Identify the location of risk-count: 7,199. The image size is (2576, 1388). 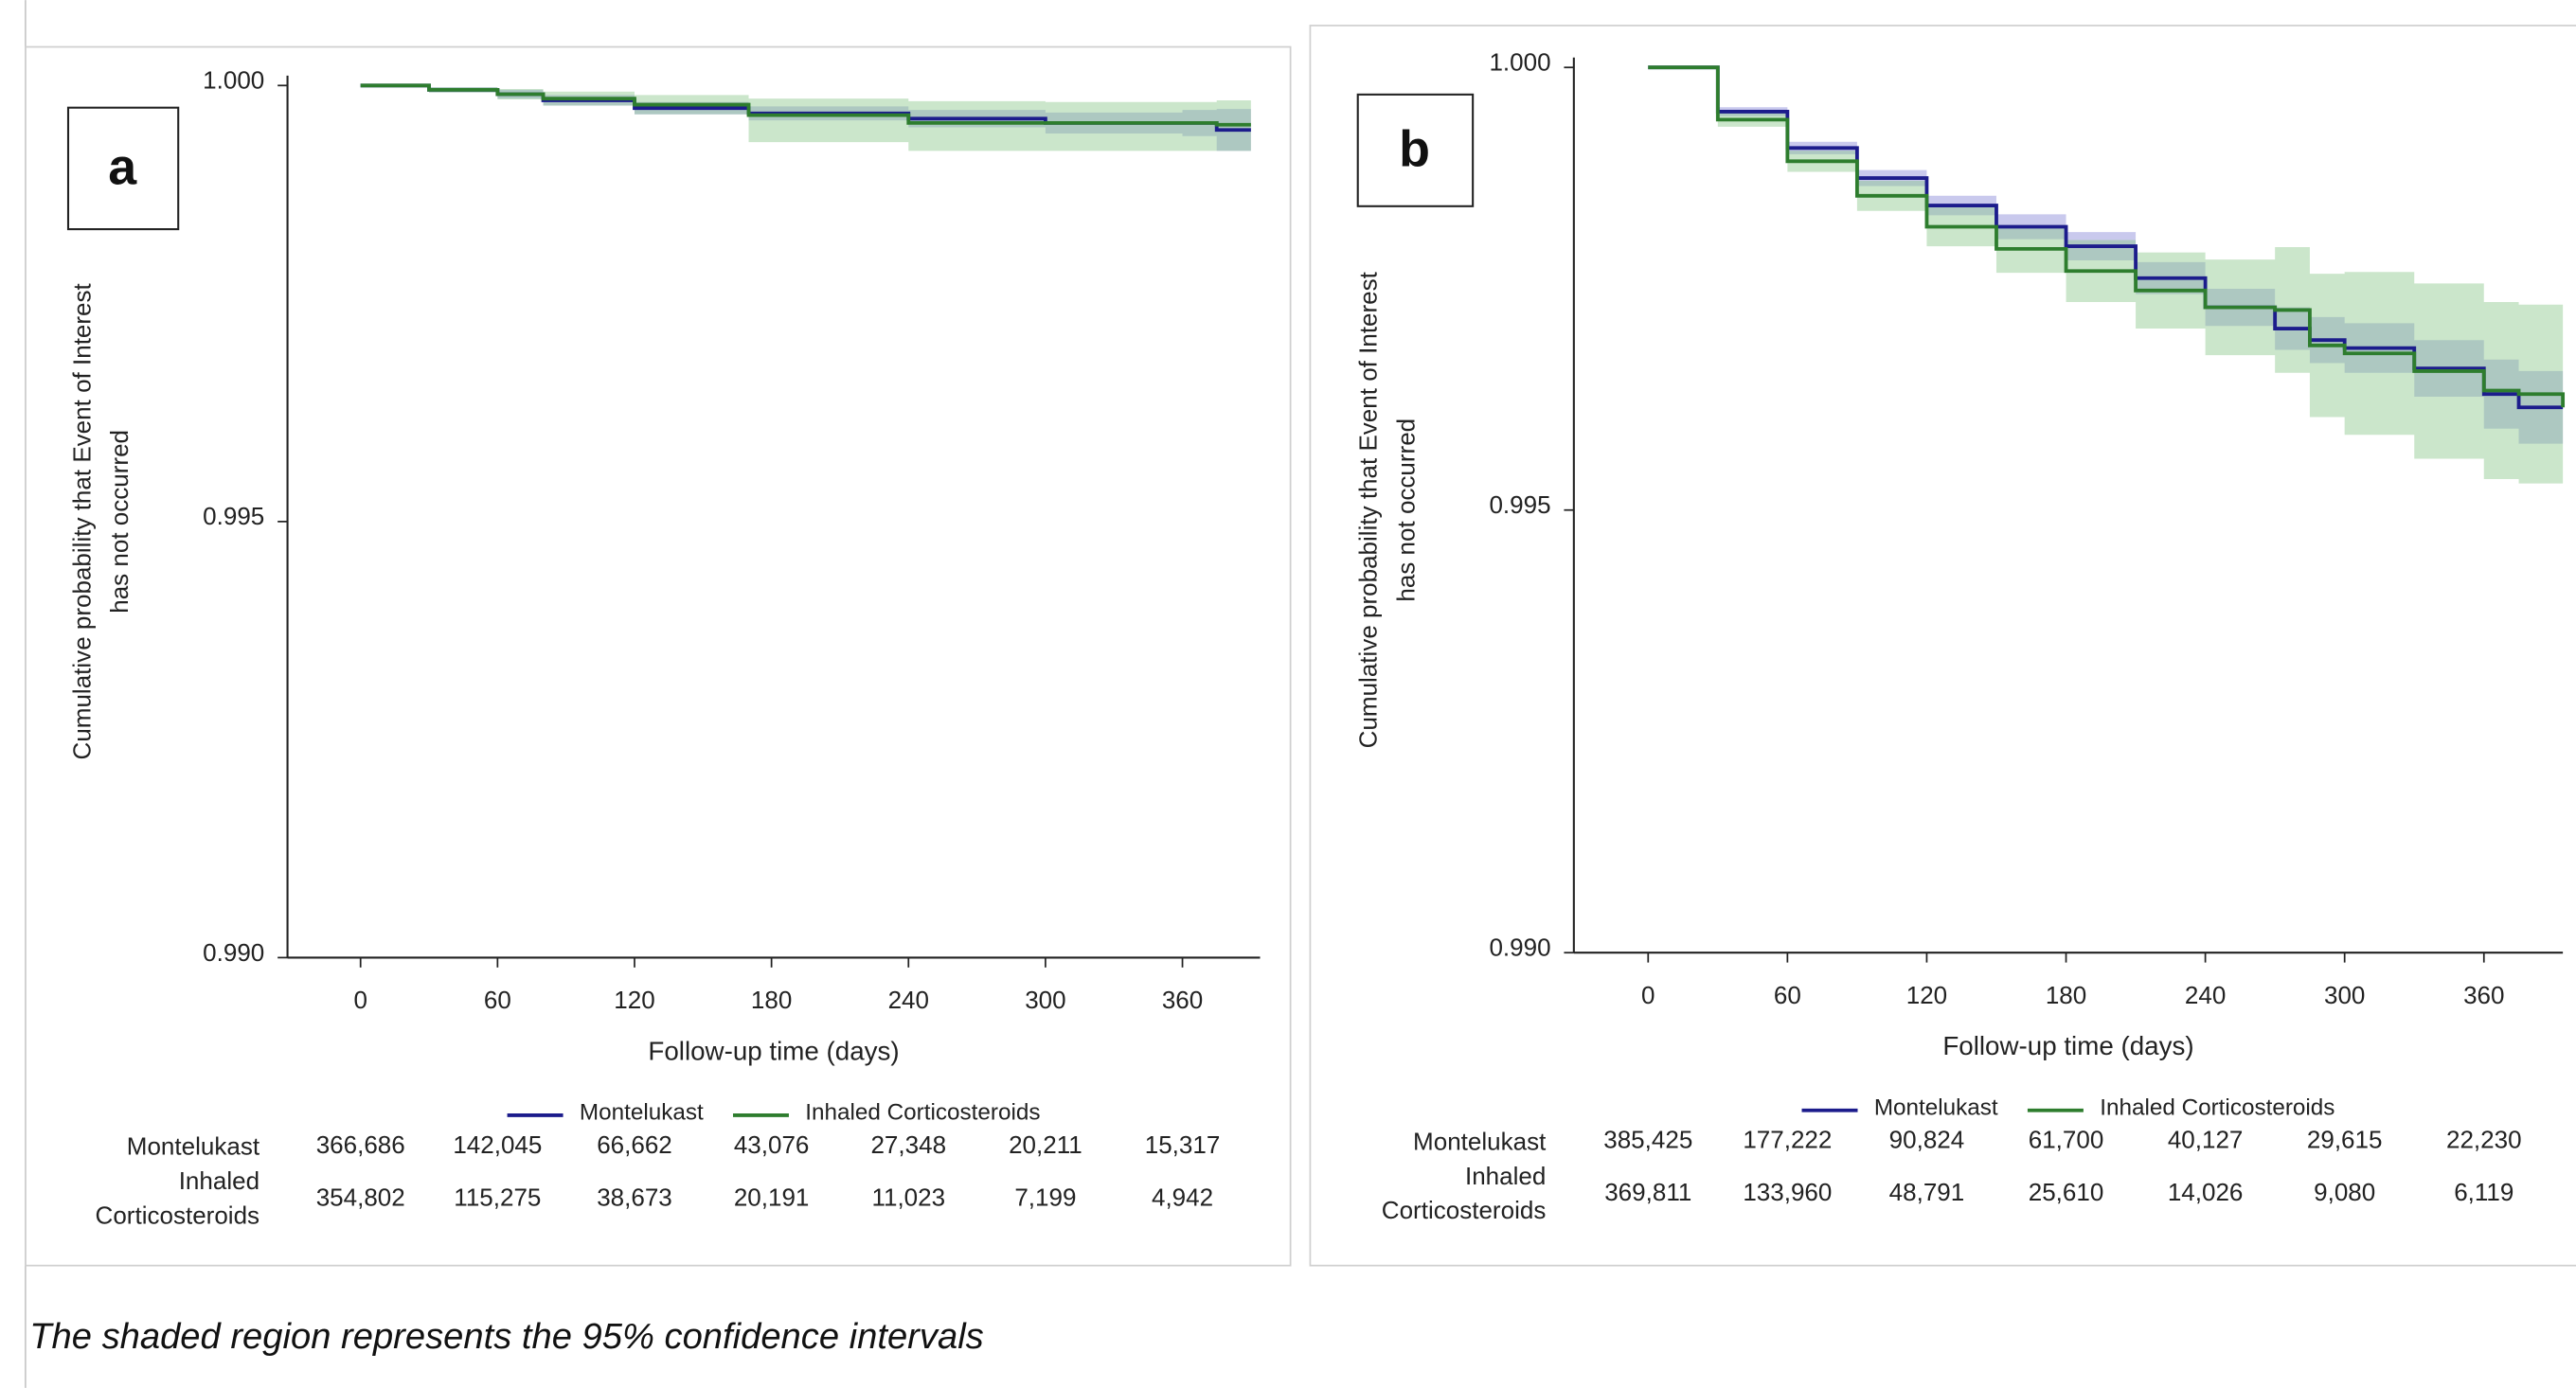
(1045, 1197).